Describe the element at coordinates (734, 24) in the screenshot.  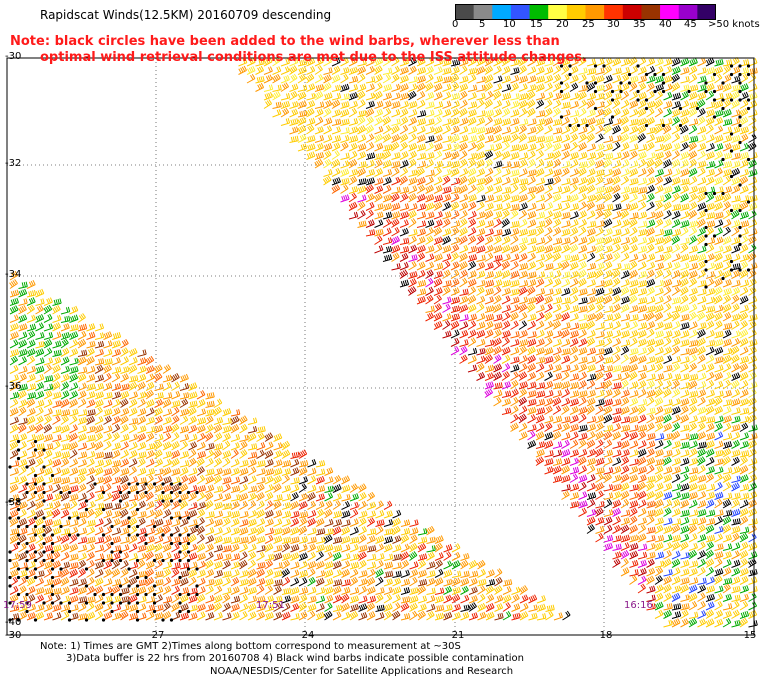
I see `colorbar-label: >50 knots` at that location.